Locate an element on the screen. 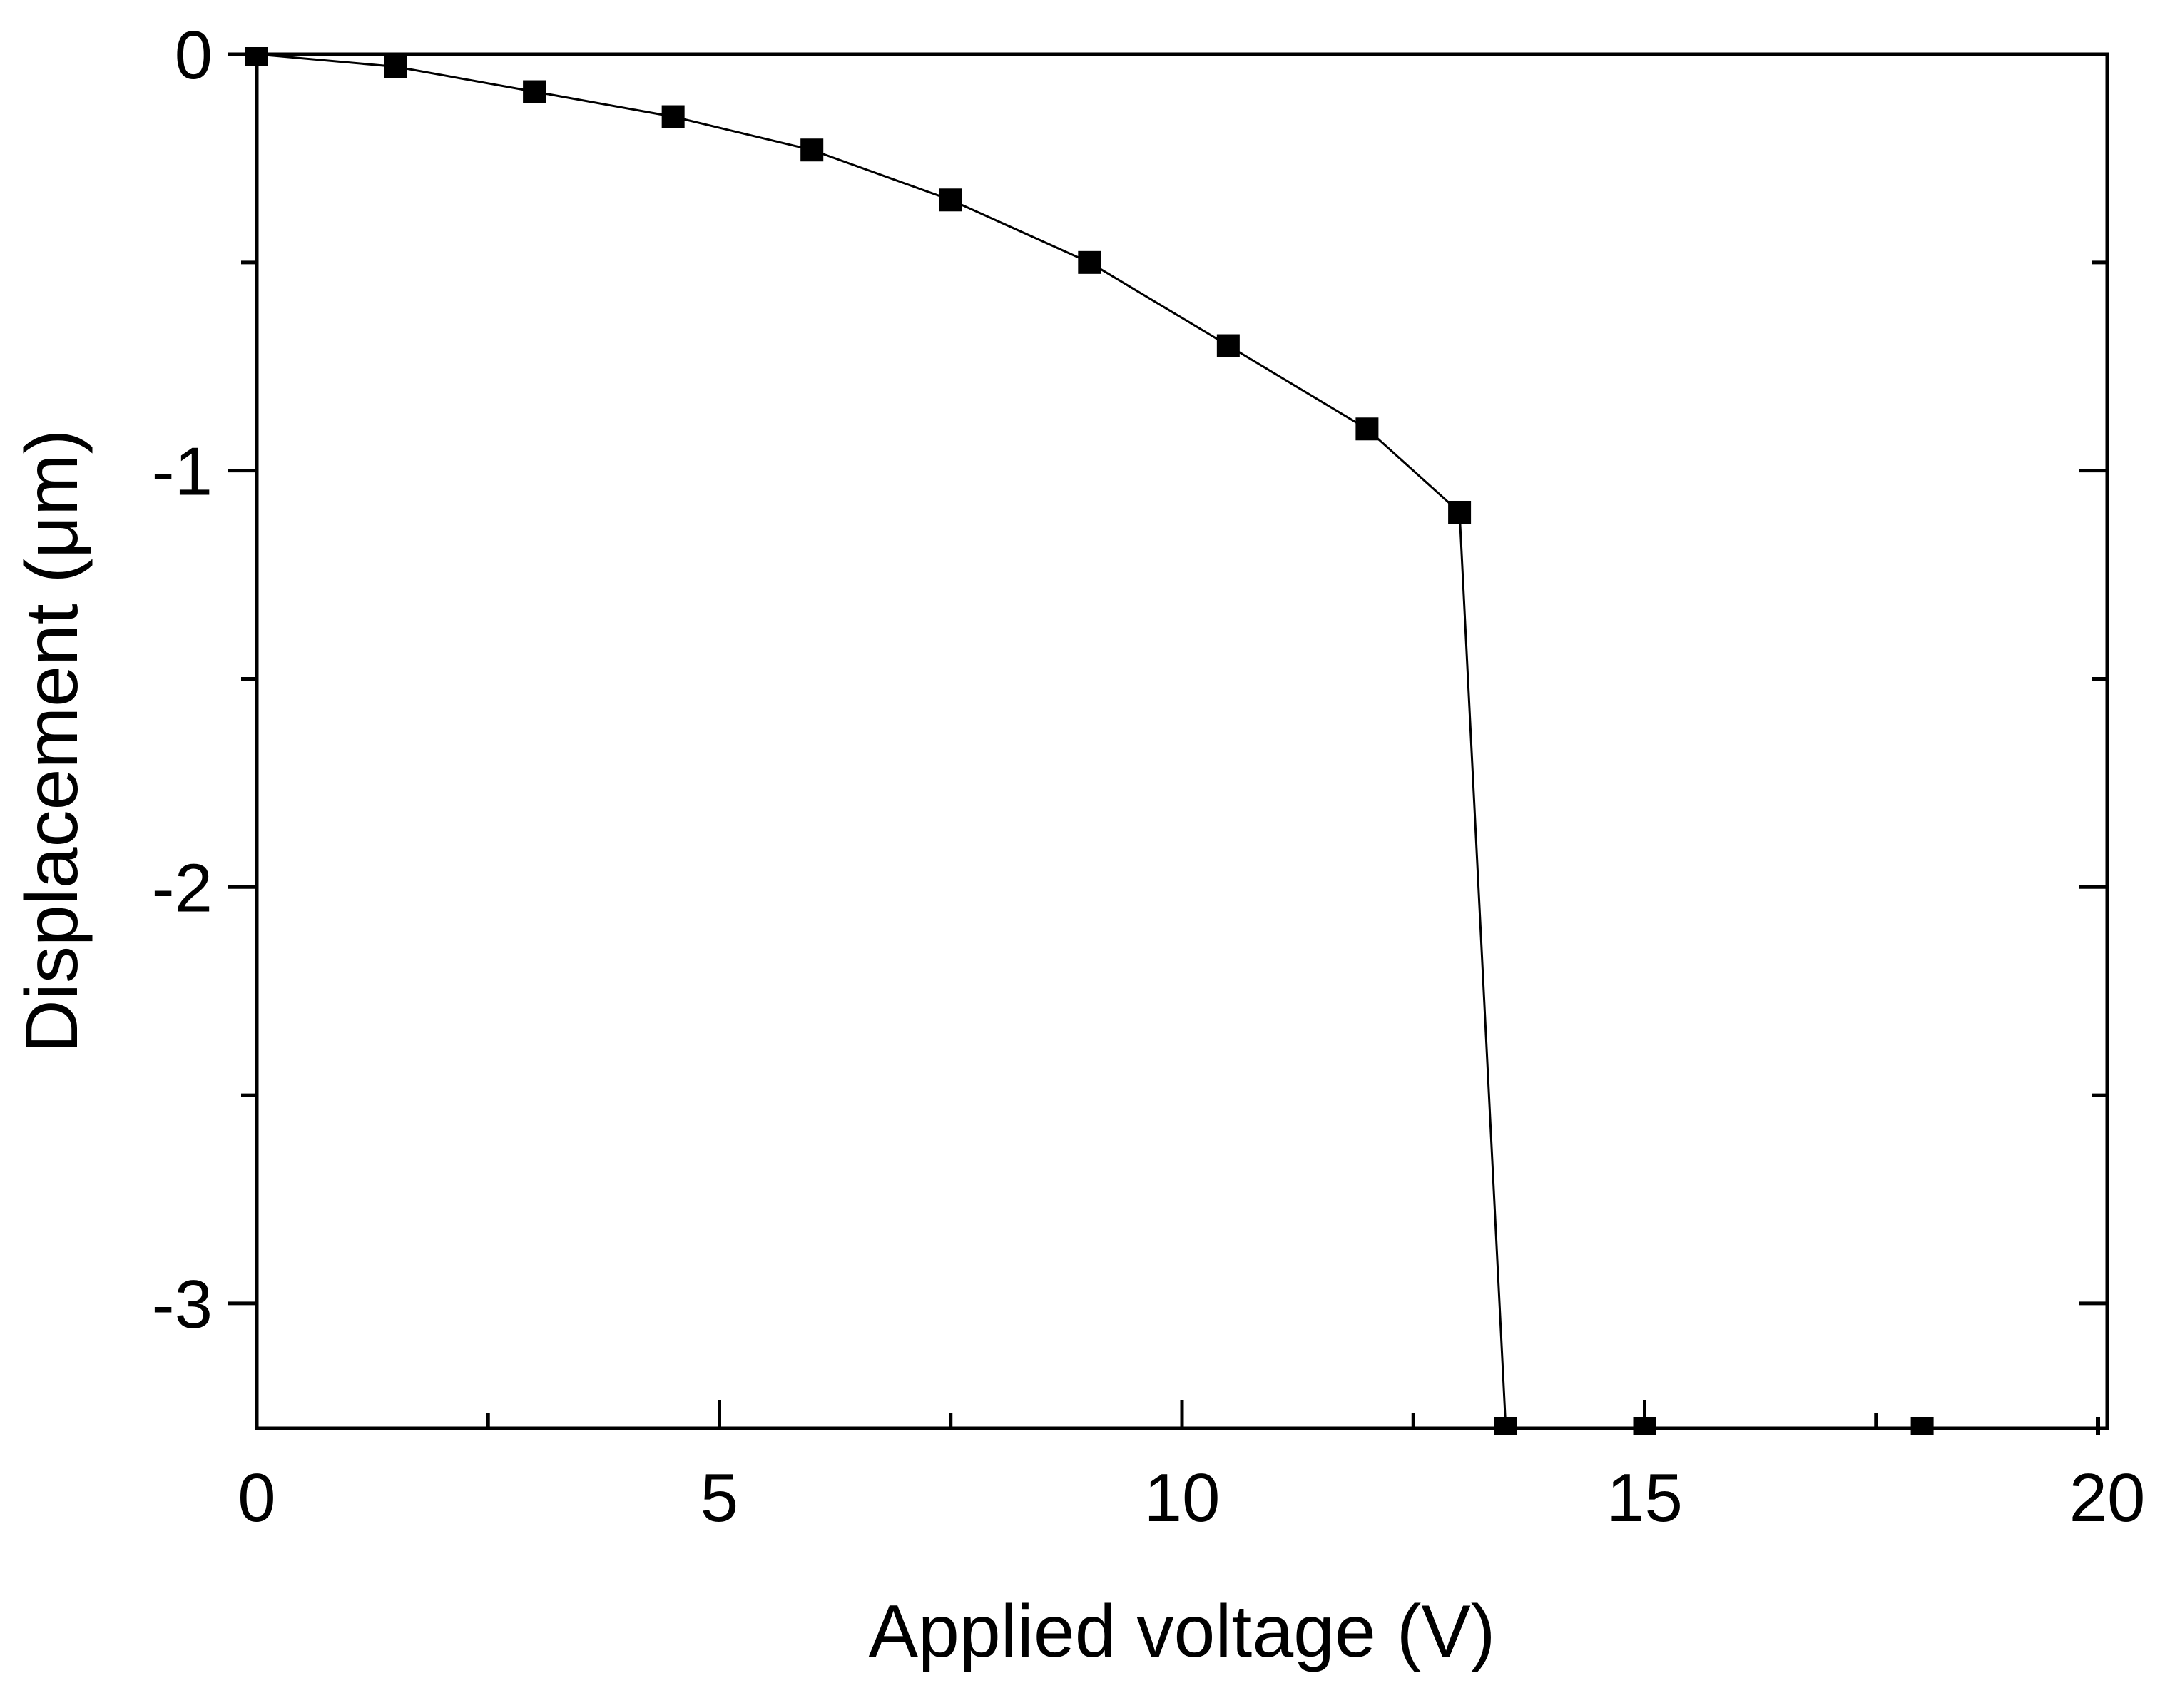  y-tick-label: 0 is located at coordinates (194, 55).